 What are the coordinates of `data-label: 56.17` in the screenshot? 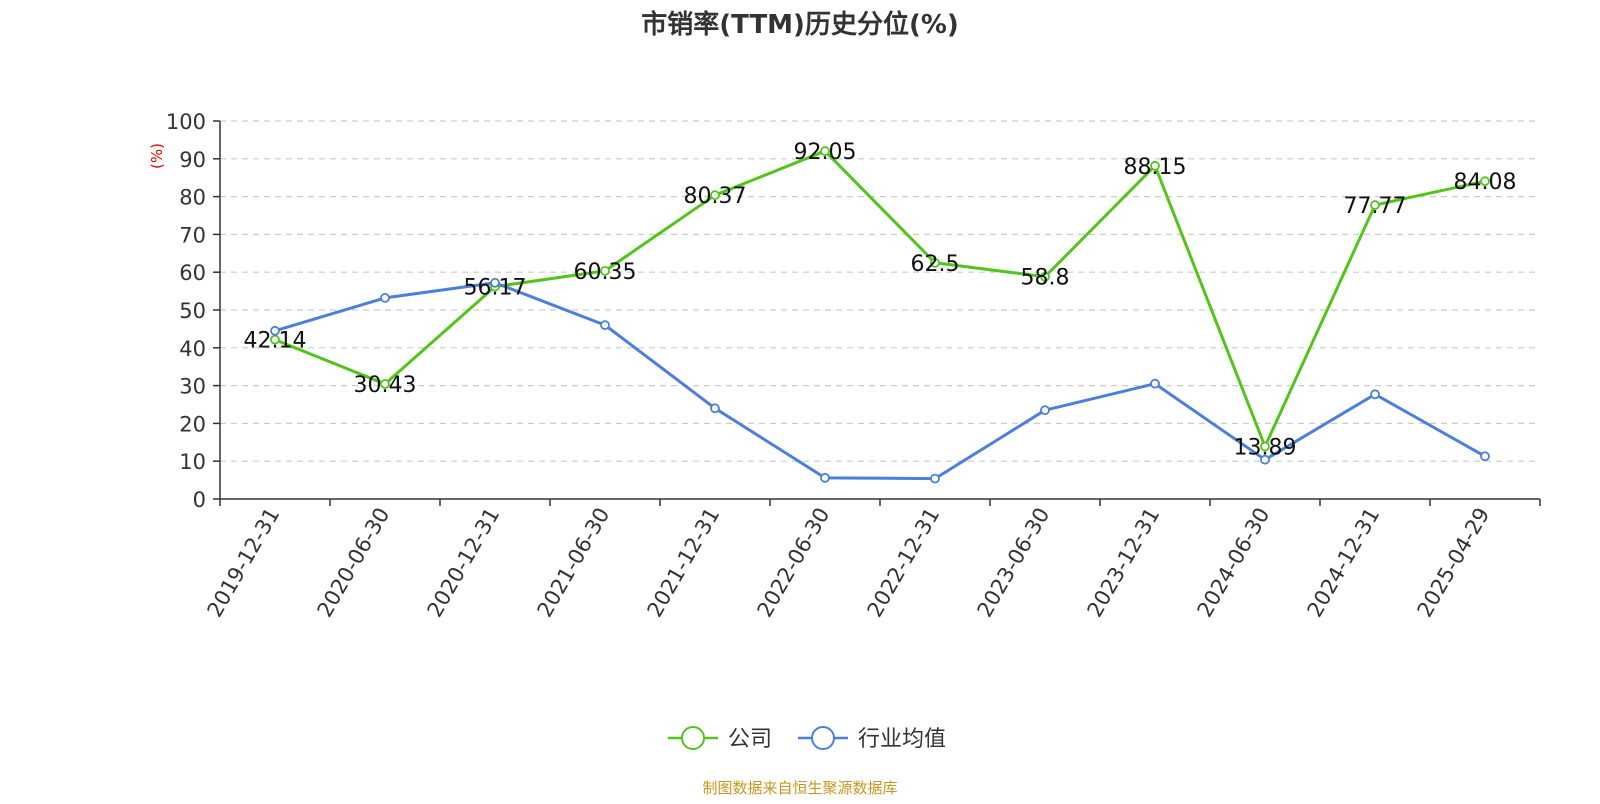 It's located at (495, 288).